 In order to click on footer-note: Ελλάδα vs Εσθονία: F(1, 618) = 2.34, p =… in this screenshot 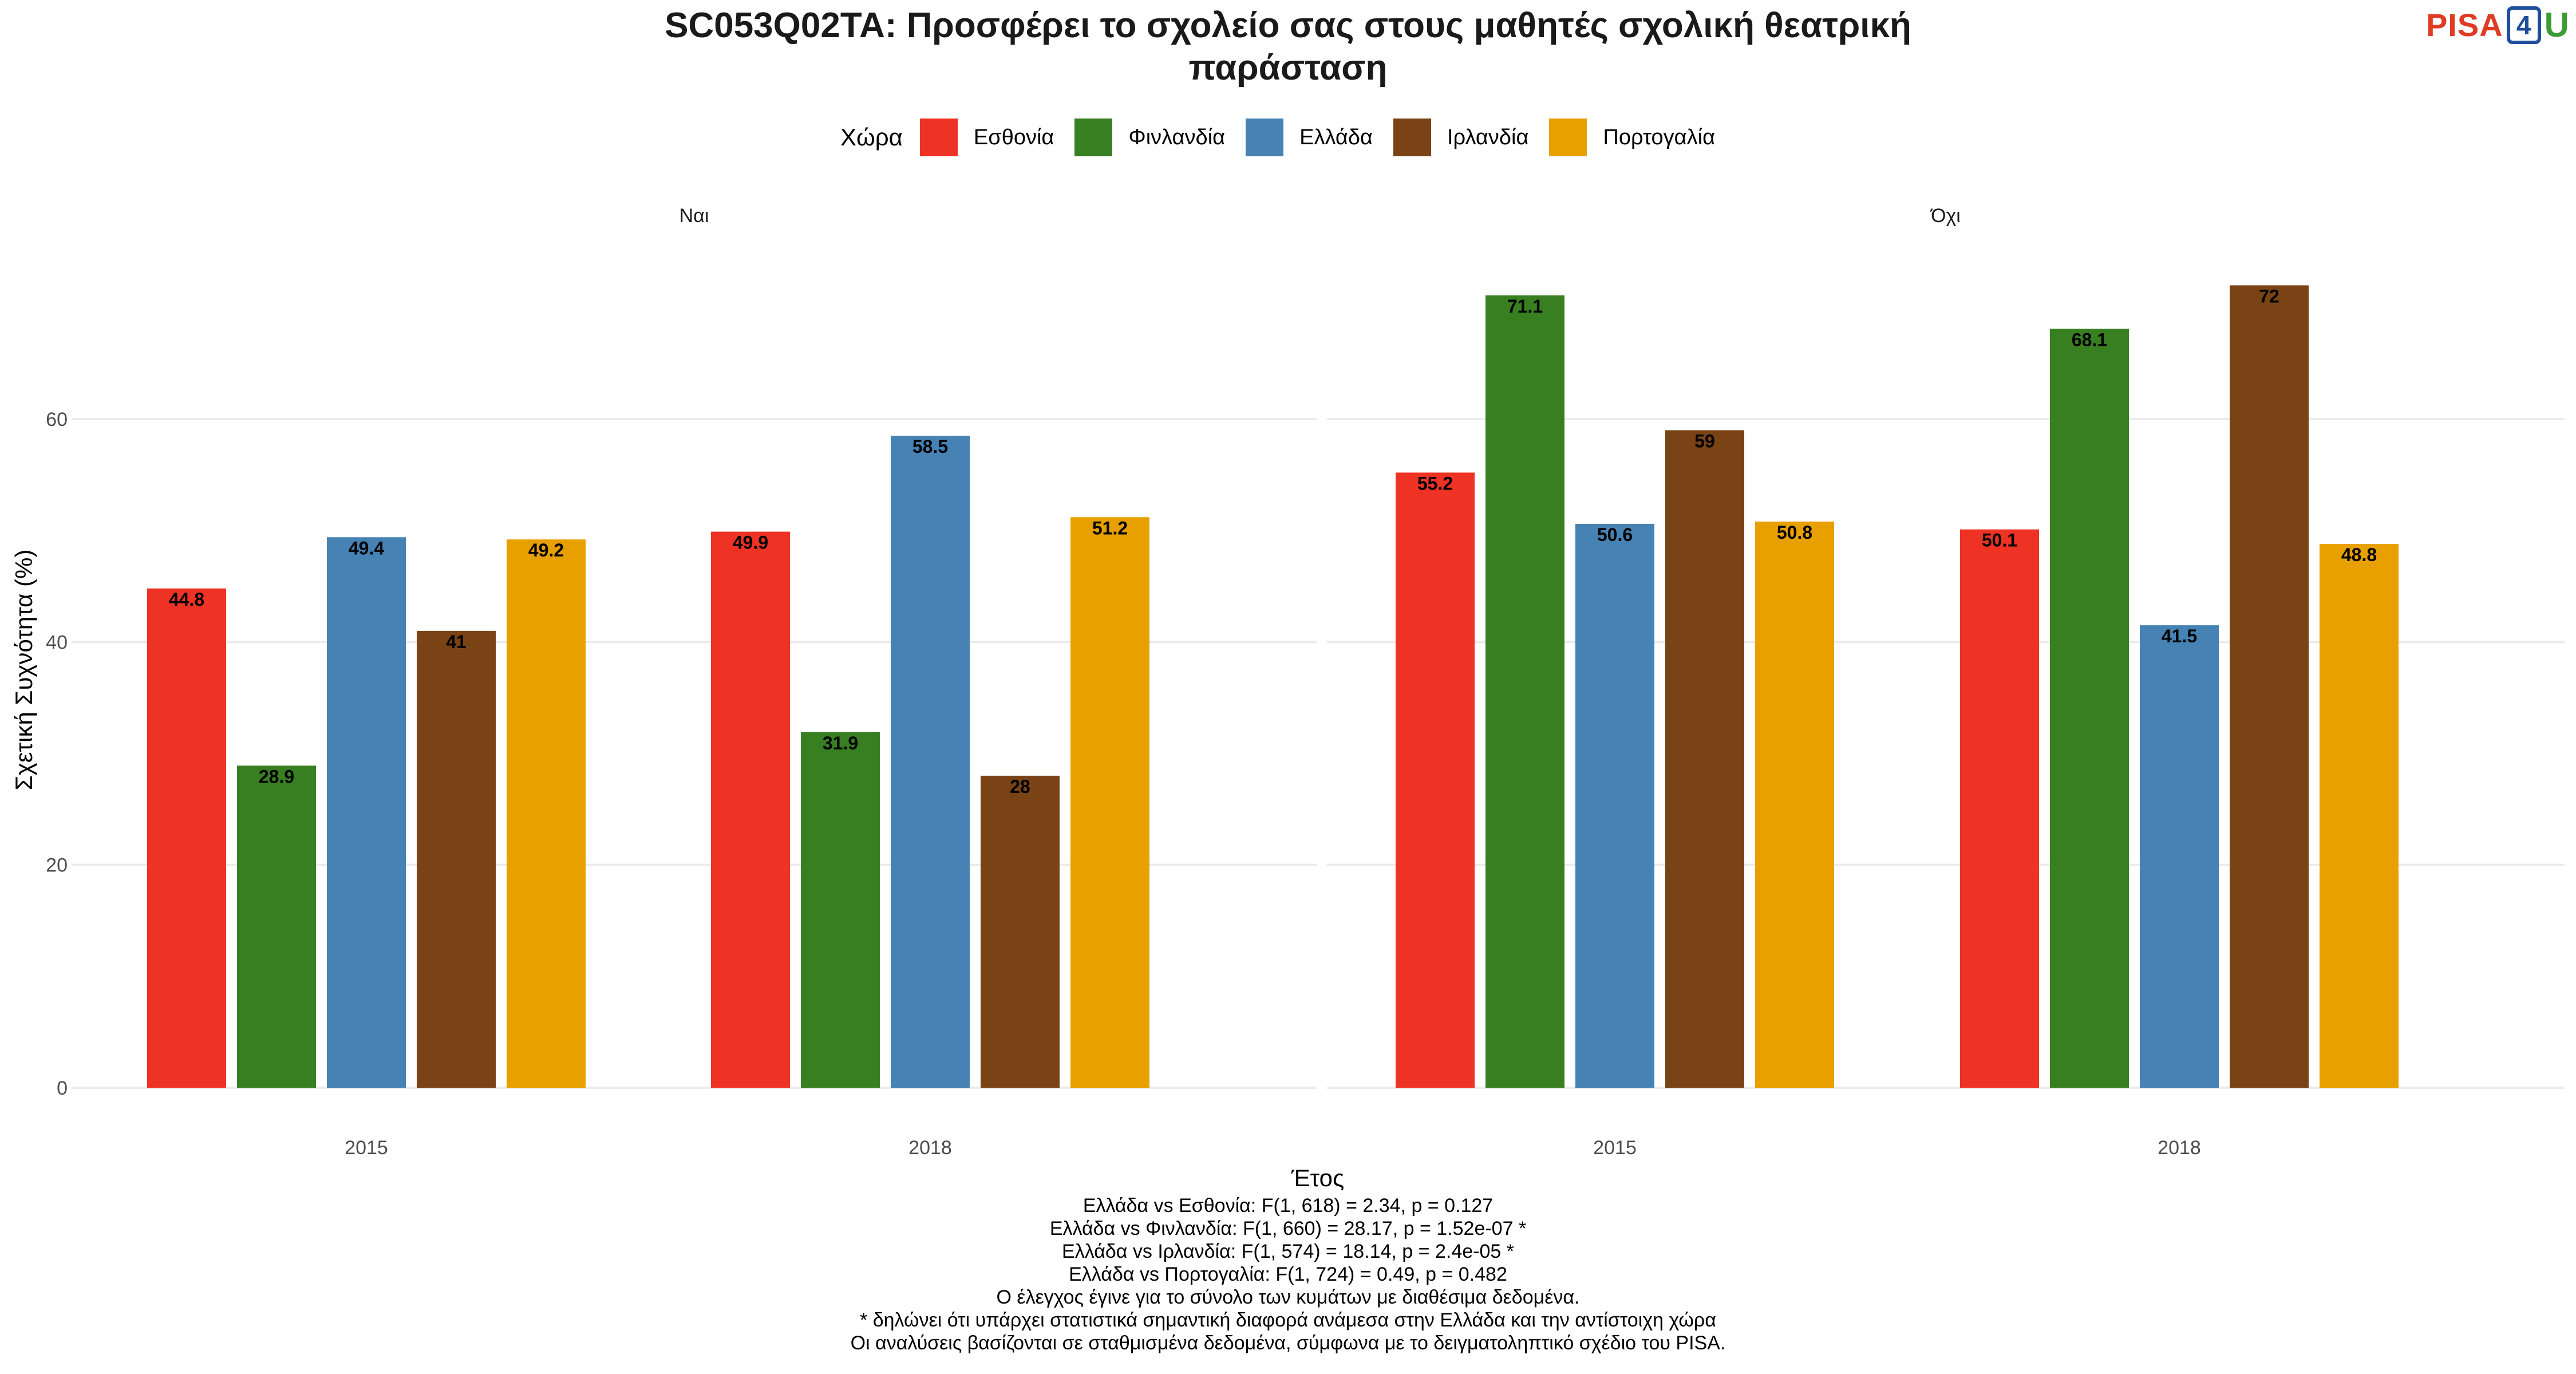, I will do `click(1288, 1206)`.